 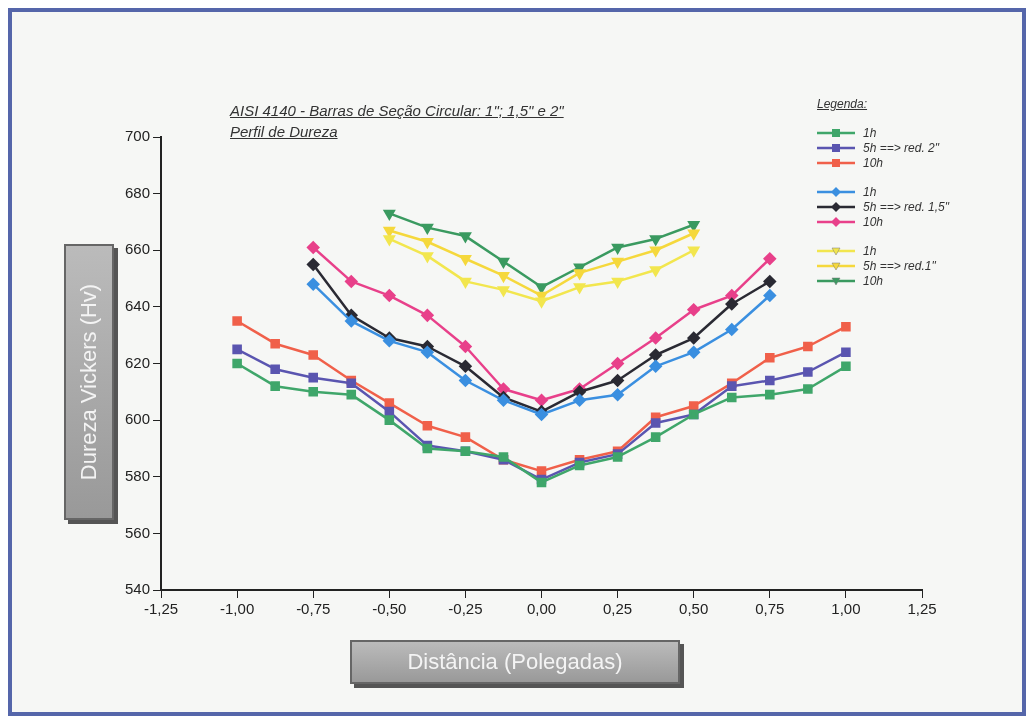 I want to click on y-tick-label: 680, so click(x=138, y=192).